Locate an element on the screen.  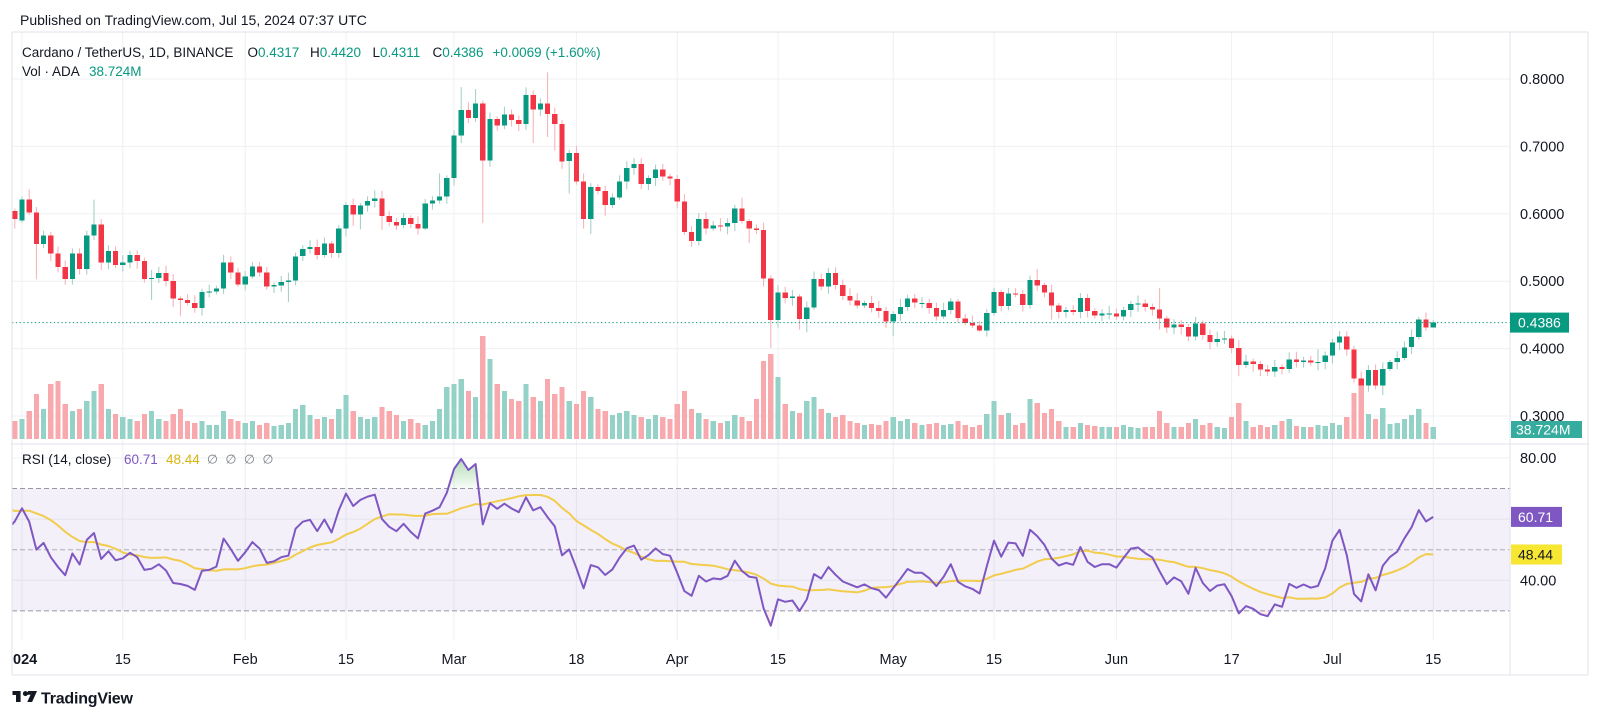
svg-text:Cardano / TetherUS, 1D, BINANC: Cardano / TetherUS, 1D, BINANCE is located at coordinates (127, 52).